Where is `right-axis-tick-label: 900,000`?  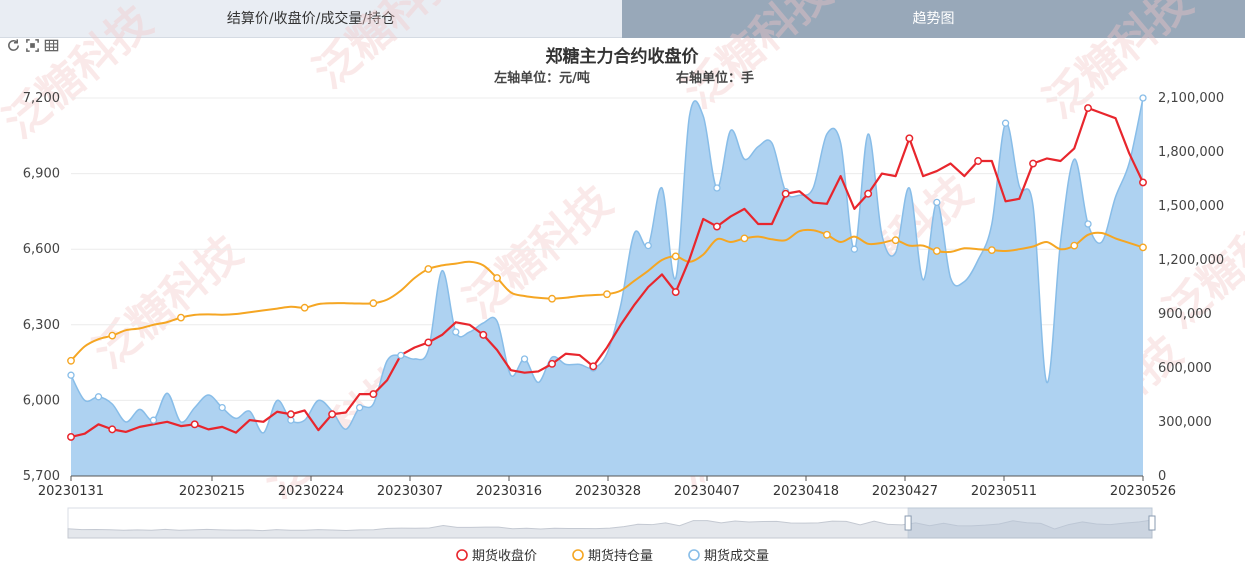 right-axis-tick-label: 900,000 is located at coordinates (1185, 314).